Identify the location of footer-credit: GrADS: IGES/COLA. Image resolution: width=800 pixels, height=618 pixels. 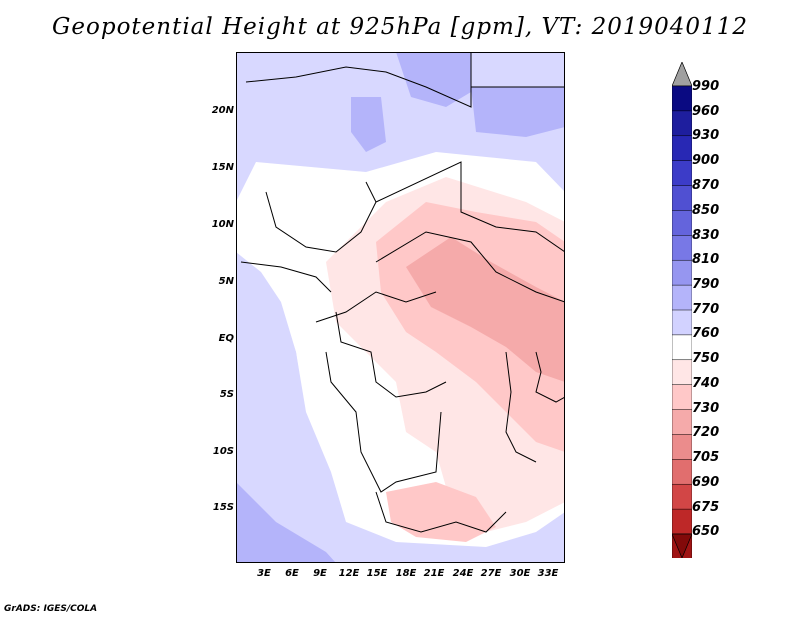
(51, 609).